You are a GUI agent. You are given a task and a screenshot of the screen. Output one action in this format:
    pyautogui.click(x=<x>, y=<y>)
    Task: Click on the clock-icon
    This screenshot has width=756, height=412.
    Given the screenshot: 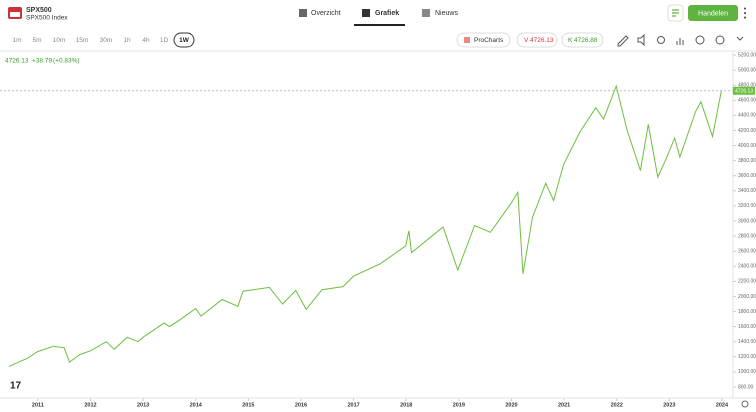 What is the action you would take?
    pyautogui.click(x=720, y=40)
    